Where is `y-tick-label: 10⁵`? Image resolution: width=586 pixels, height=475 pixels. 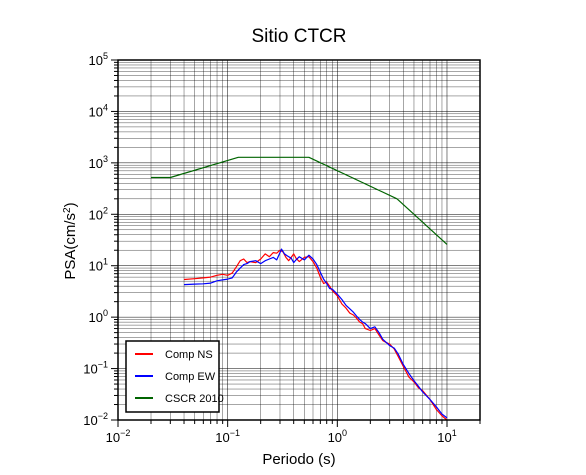
y-tick-label: 10⁵ is located at coordinates (98, 59).